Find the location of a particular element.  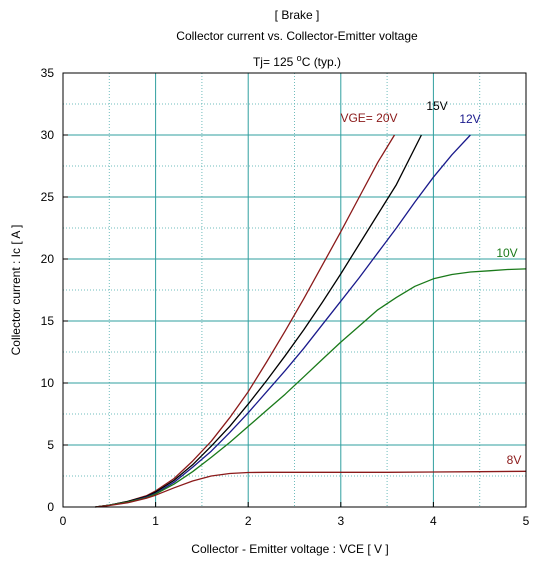

condition-prefix: Tj= 125 is located at coordinates (275, 62).